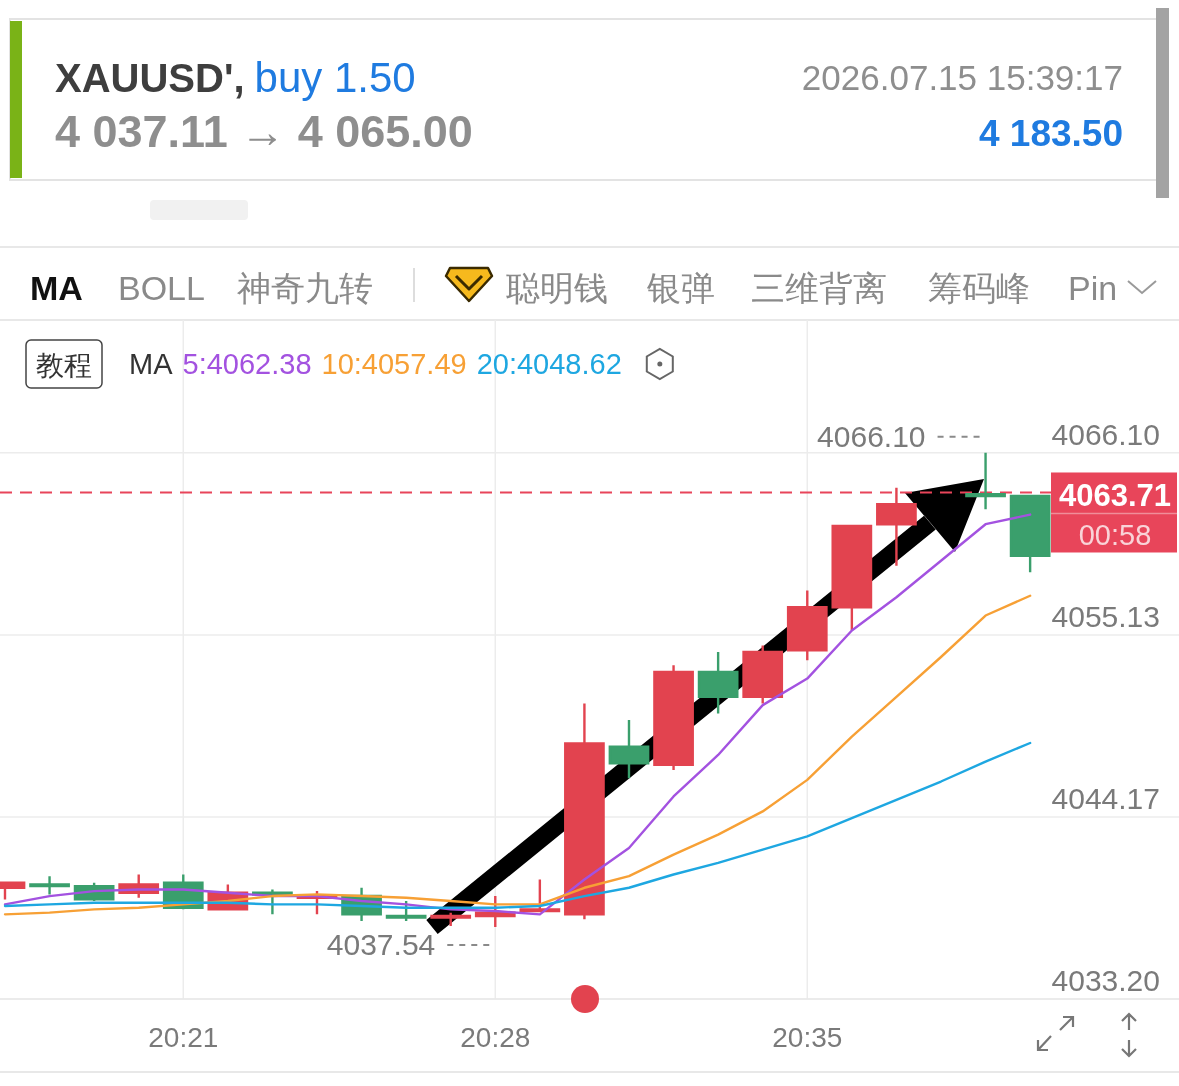 This screenshot has height=1086, width=1179. Describe the element at coordinates (962, 77) in the screenshot. I see `text: 2026.07.15 15:39:17` at that location.